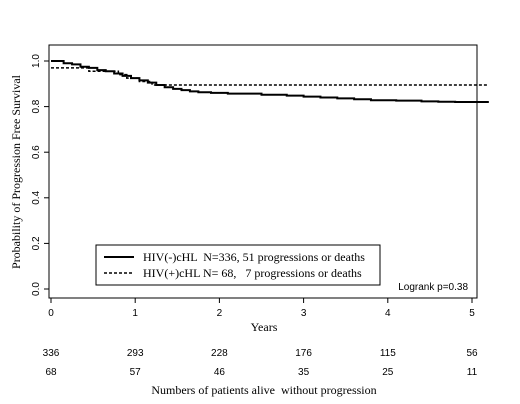  I want to click on risk-table-cell: 228, so click(219, 353).